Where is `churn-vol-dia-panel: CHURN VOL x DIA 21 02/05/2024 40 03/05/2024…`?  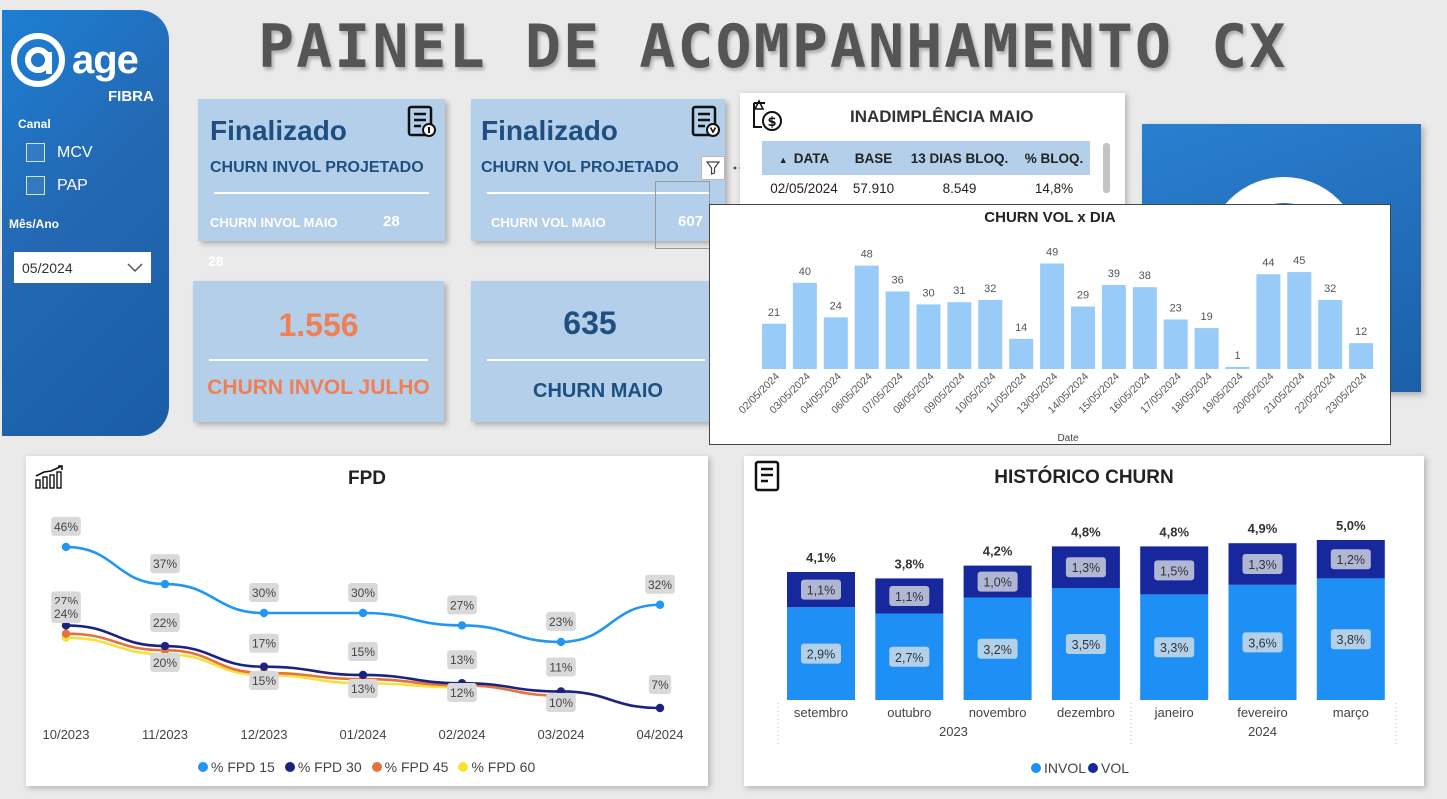
churn-vol-dia-panel: CHURN VOL x DIA 21 02/05/2024 40 03/05/2024… is located at coordinates (1050, 324).